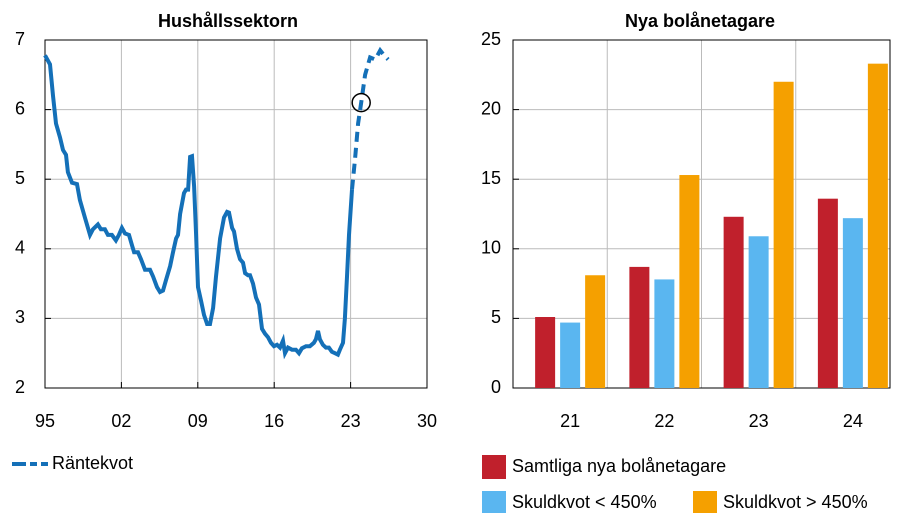  What do you see at coordinates (20, 248) in the screenshot?
I see `y-tick-label: 4` at bounding box center [20, 248].